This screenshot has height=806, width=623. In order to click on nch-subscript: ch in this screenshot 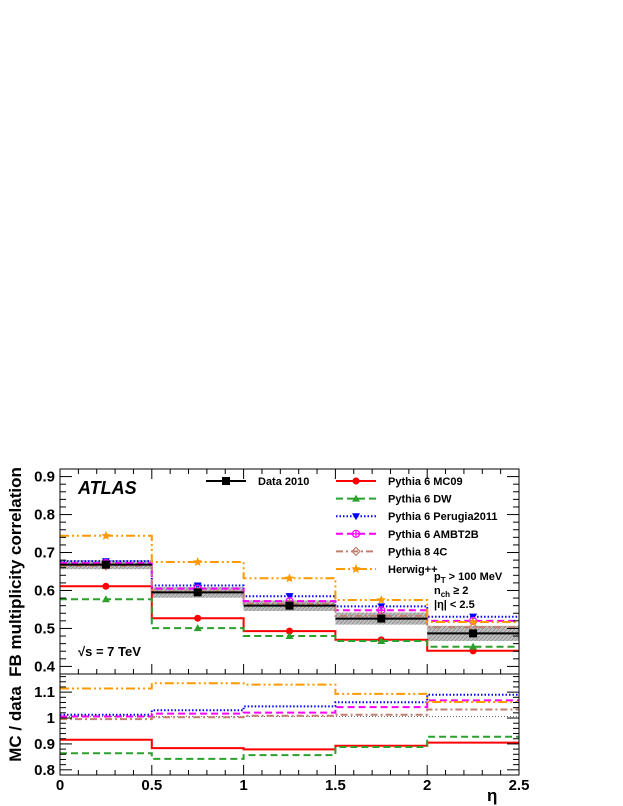, I will do `click(445, 594)`.